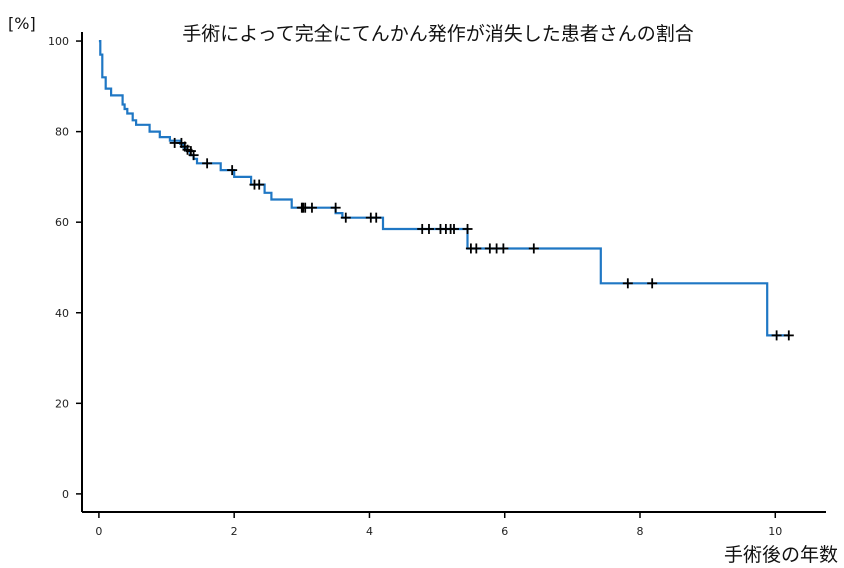 The height and width of the screenshot is (568, 844). I want to click on x-tick-label: 2, so click(234, 531).